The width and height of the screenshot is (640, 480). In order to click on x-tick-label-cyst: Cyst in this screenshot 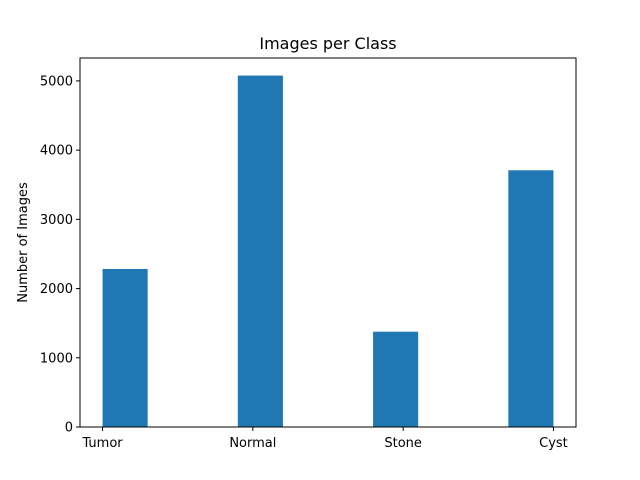, I will do `click(553, 443)`.